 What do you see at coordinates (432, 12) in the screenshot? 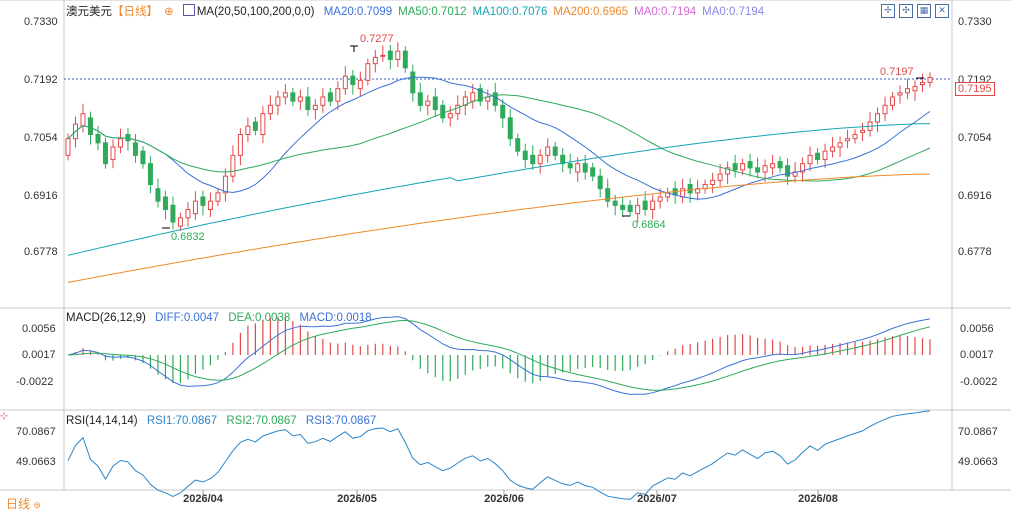
I see `ma-item-1: MA50:0.7012` at bounding box center [432, 12].